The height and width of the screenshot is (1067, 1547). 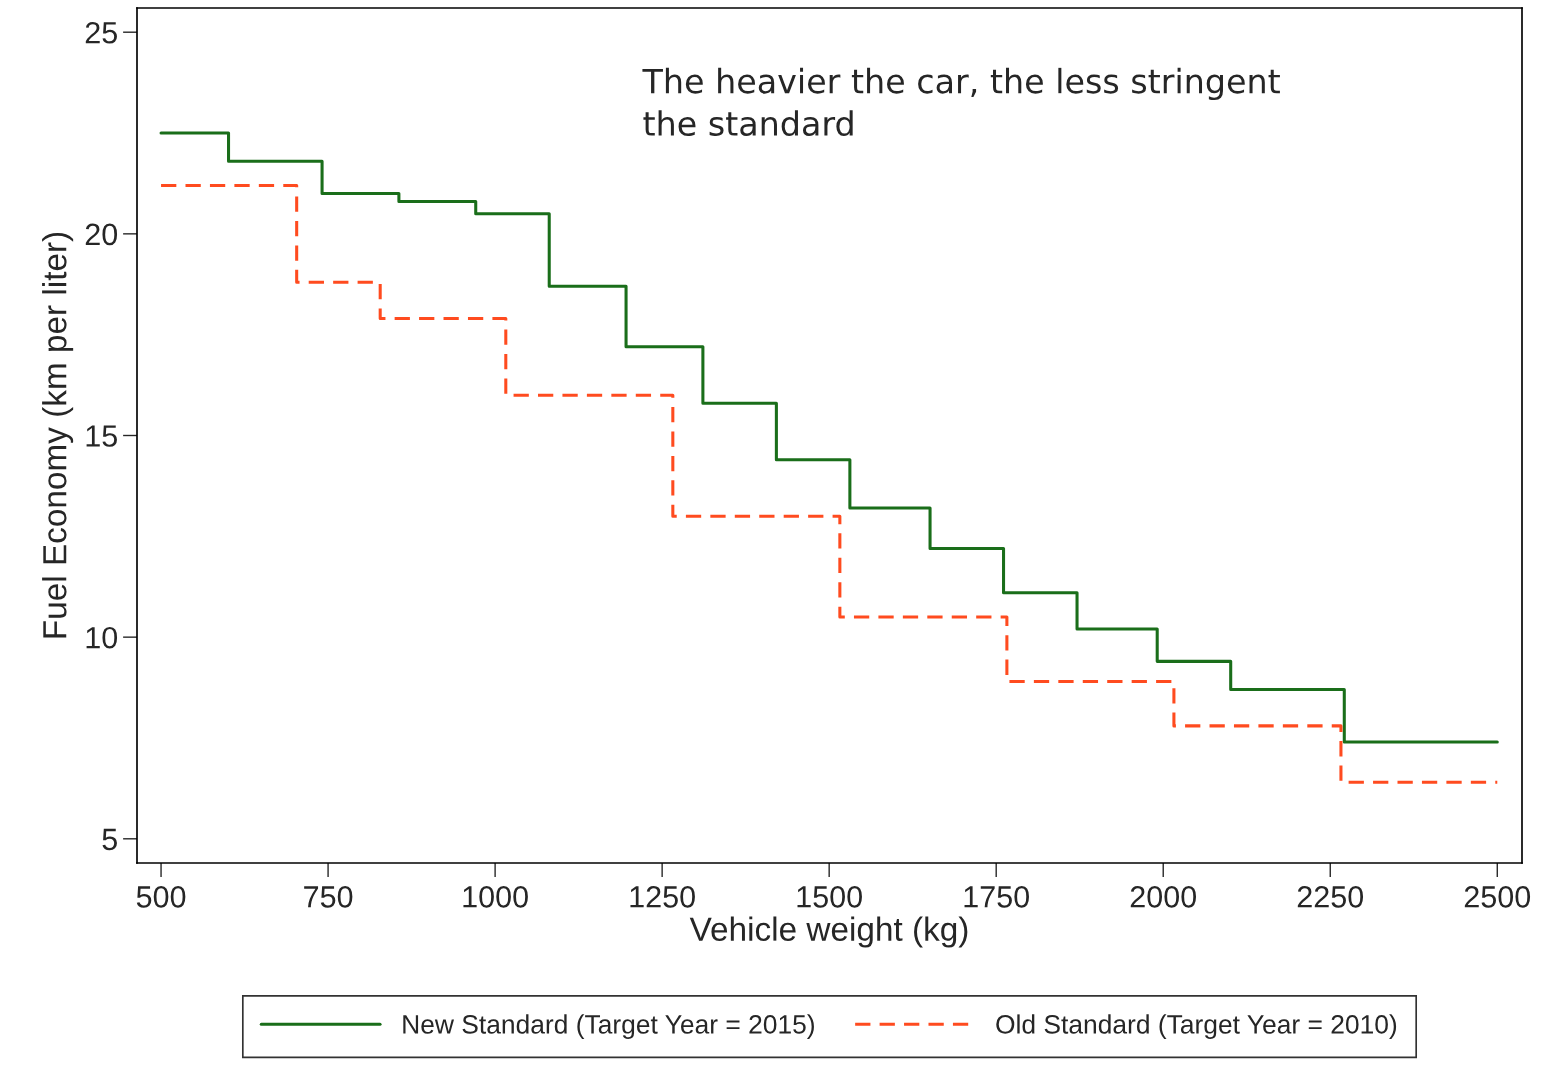 What do you see at coordinates (495, 897) in the screenshot?
I see `x-tick-label: 1000` at bounding box center [495, 897].